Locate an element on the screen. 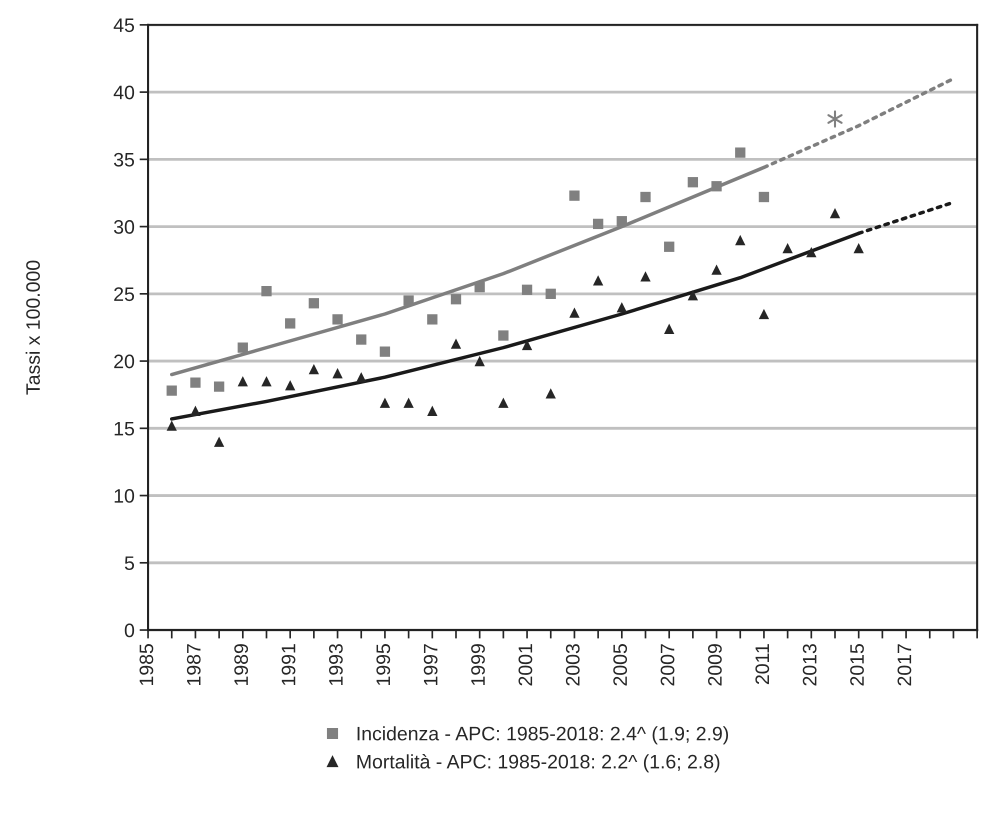  y-tick-label: 15 is located at coordinates (124, 429).